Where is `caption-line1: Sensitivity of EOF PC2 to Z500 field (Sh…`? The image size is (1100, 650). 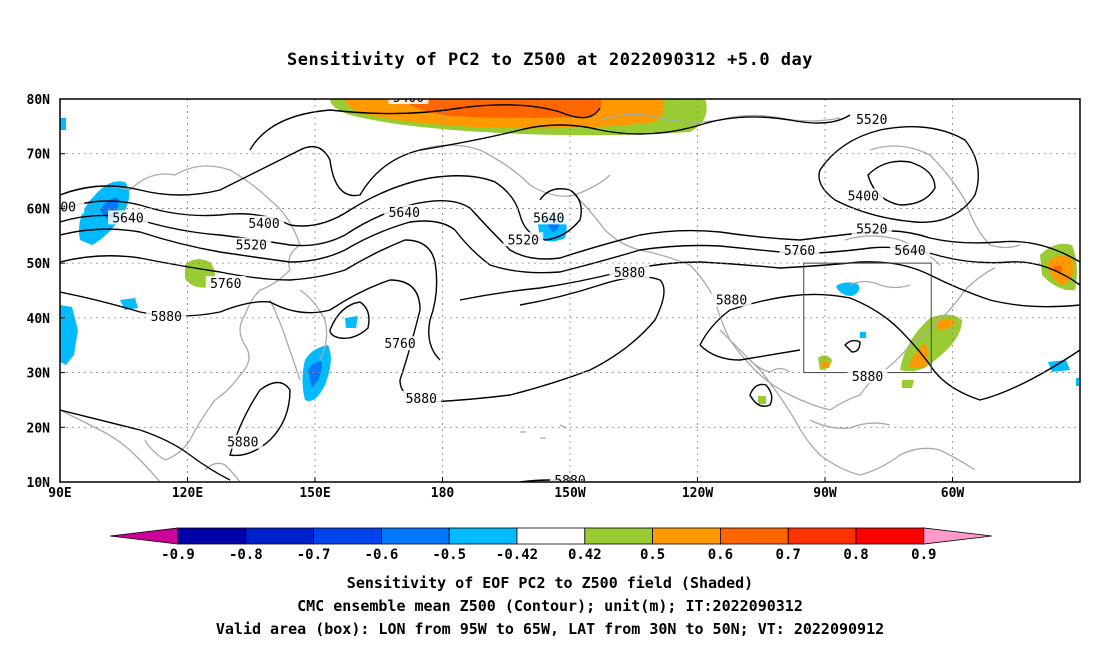 caption-line1: Sensitivity of EOF PC2 to Z500 field (Sh… is located at coordinates (550, 583).